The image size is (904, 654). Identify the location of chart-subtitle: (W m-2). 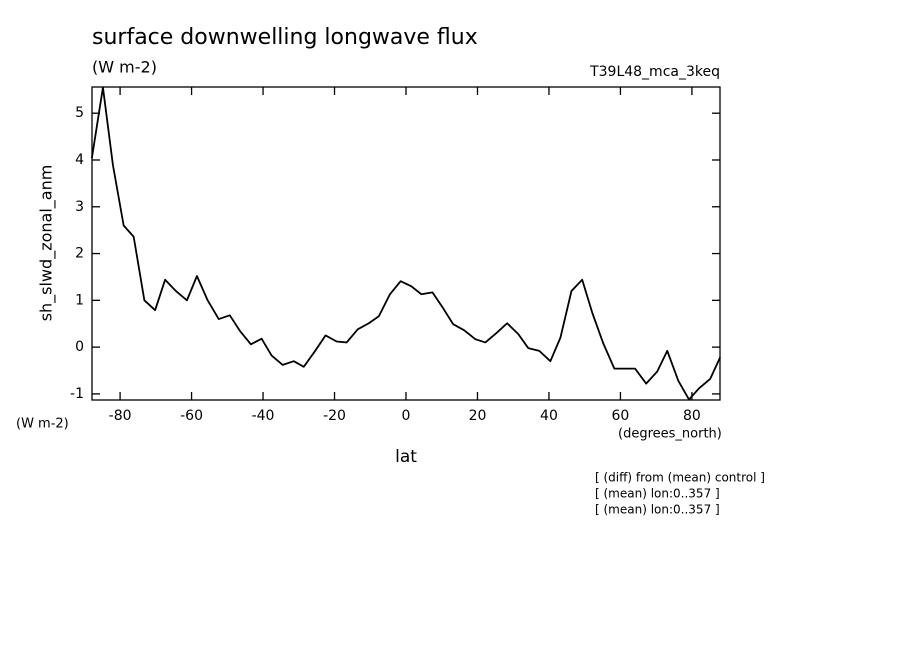
(124, 67).